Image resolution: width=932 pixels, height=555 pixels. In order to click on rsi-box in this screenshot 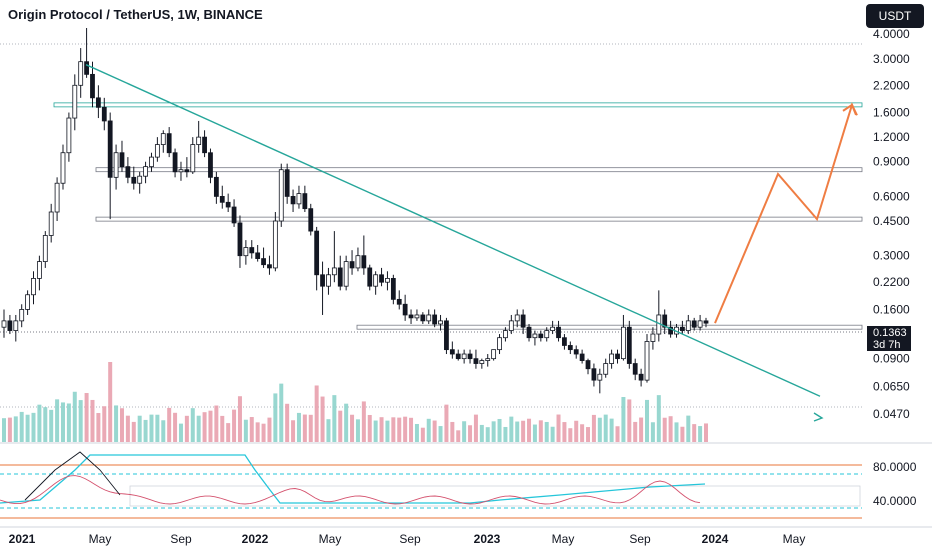, I will do `click(495, 496)`.